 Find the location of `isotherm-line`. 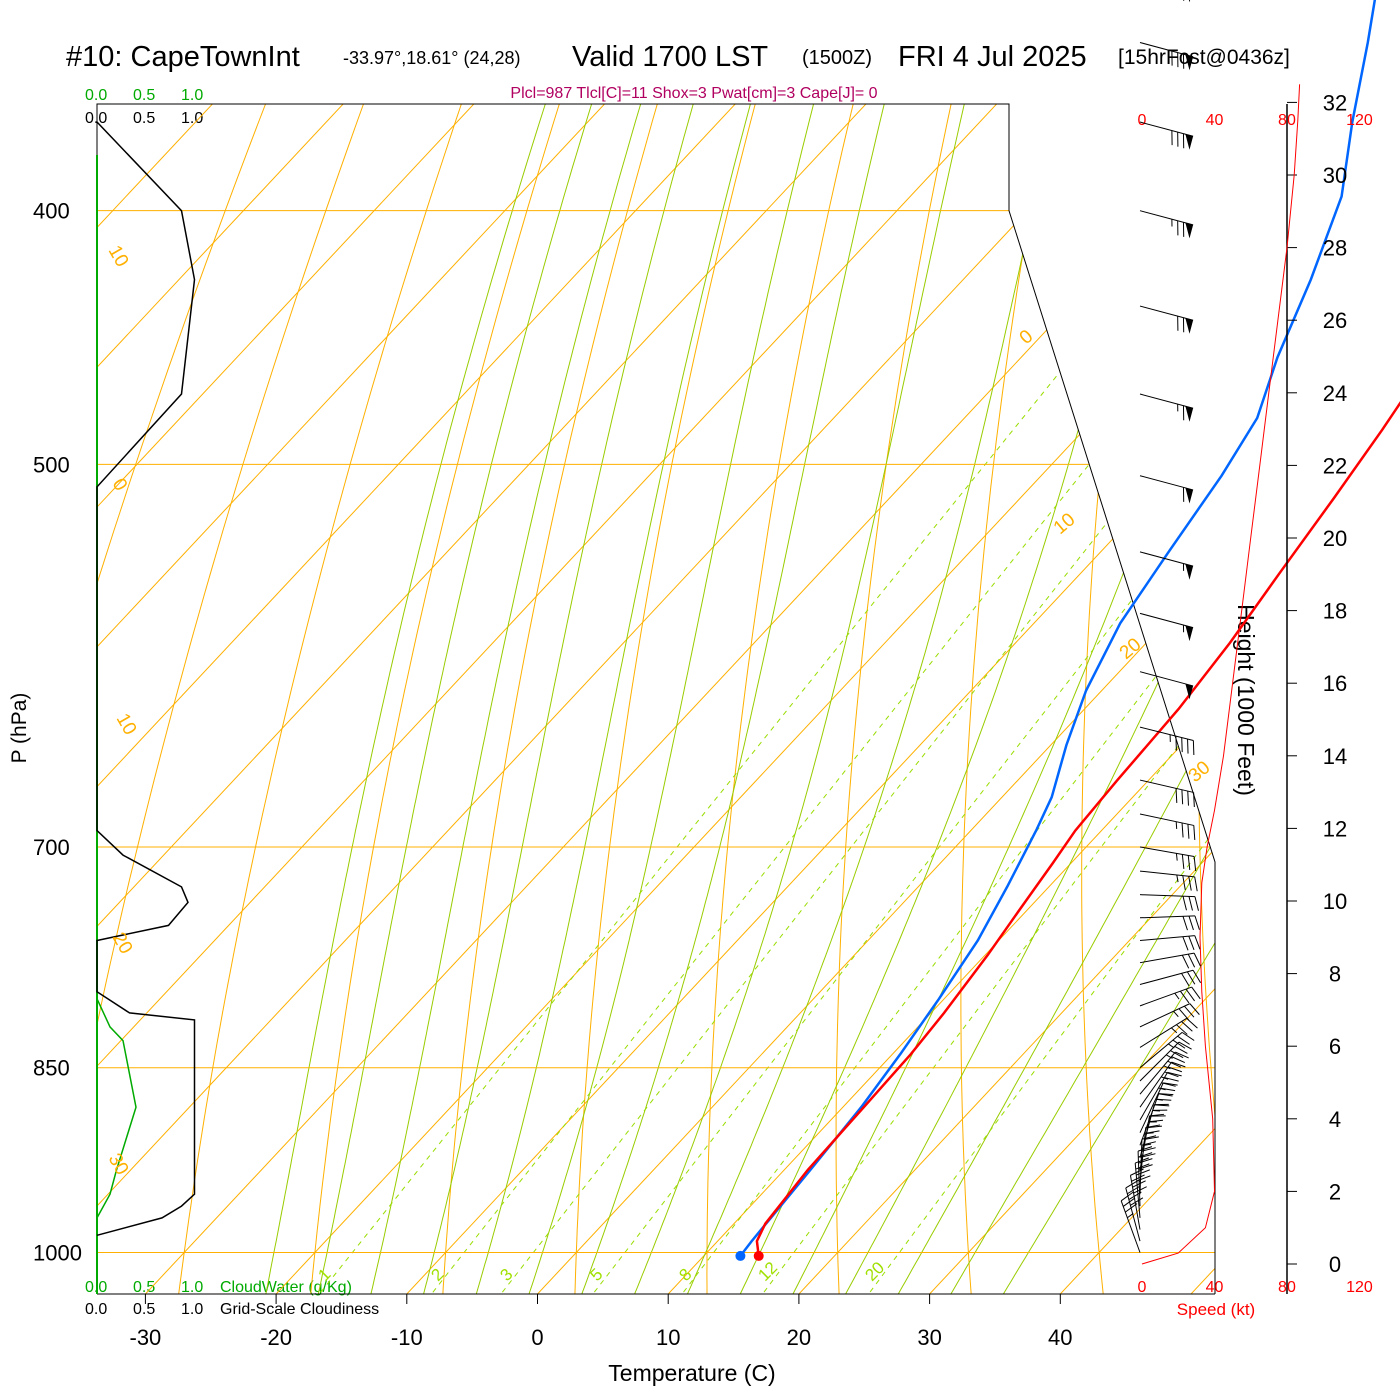

isotherm-line is located at coordinates (1359, 648).